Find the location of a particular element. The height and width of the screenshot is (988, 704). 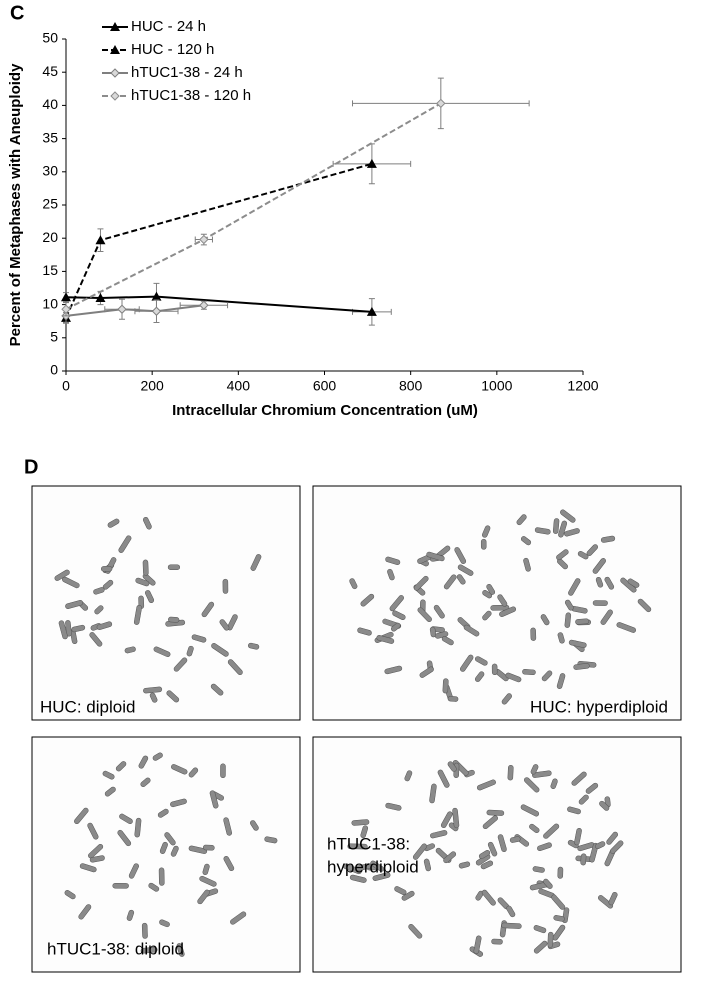

y-tick-label: 50 is located at coordinates (50, 38).